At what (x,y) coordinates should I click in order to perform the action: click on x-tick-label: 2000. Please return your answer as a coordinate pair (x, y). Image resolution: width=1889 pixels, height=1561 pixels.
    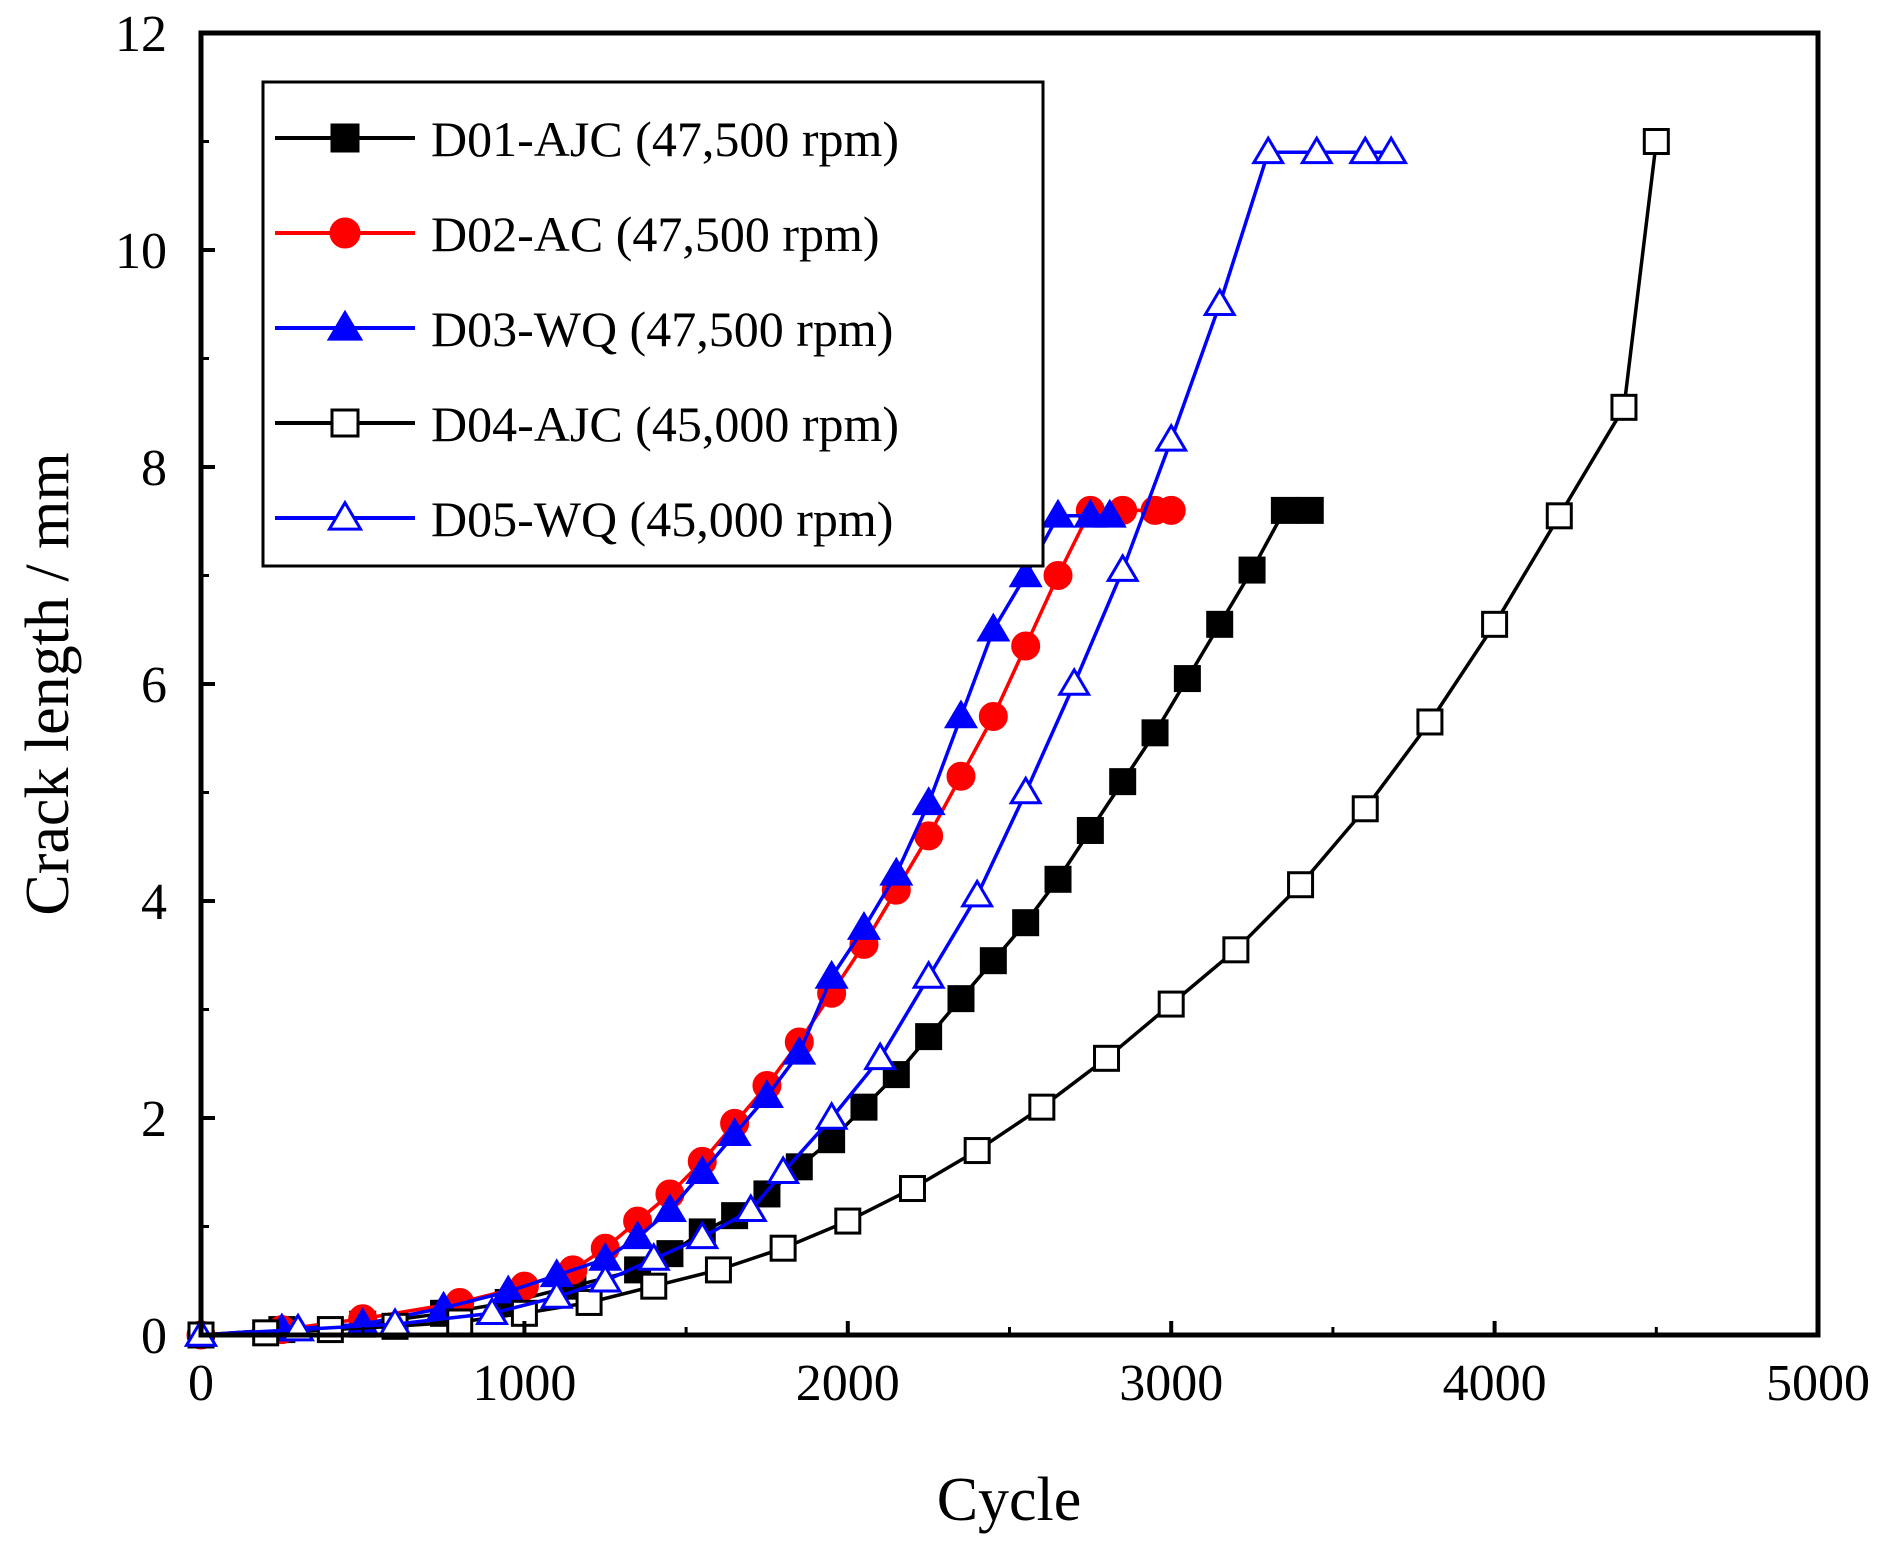
    Looking at the image, I should click on (848, 1383).